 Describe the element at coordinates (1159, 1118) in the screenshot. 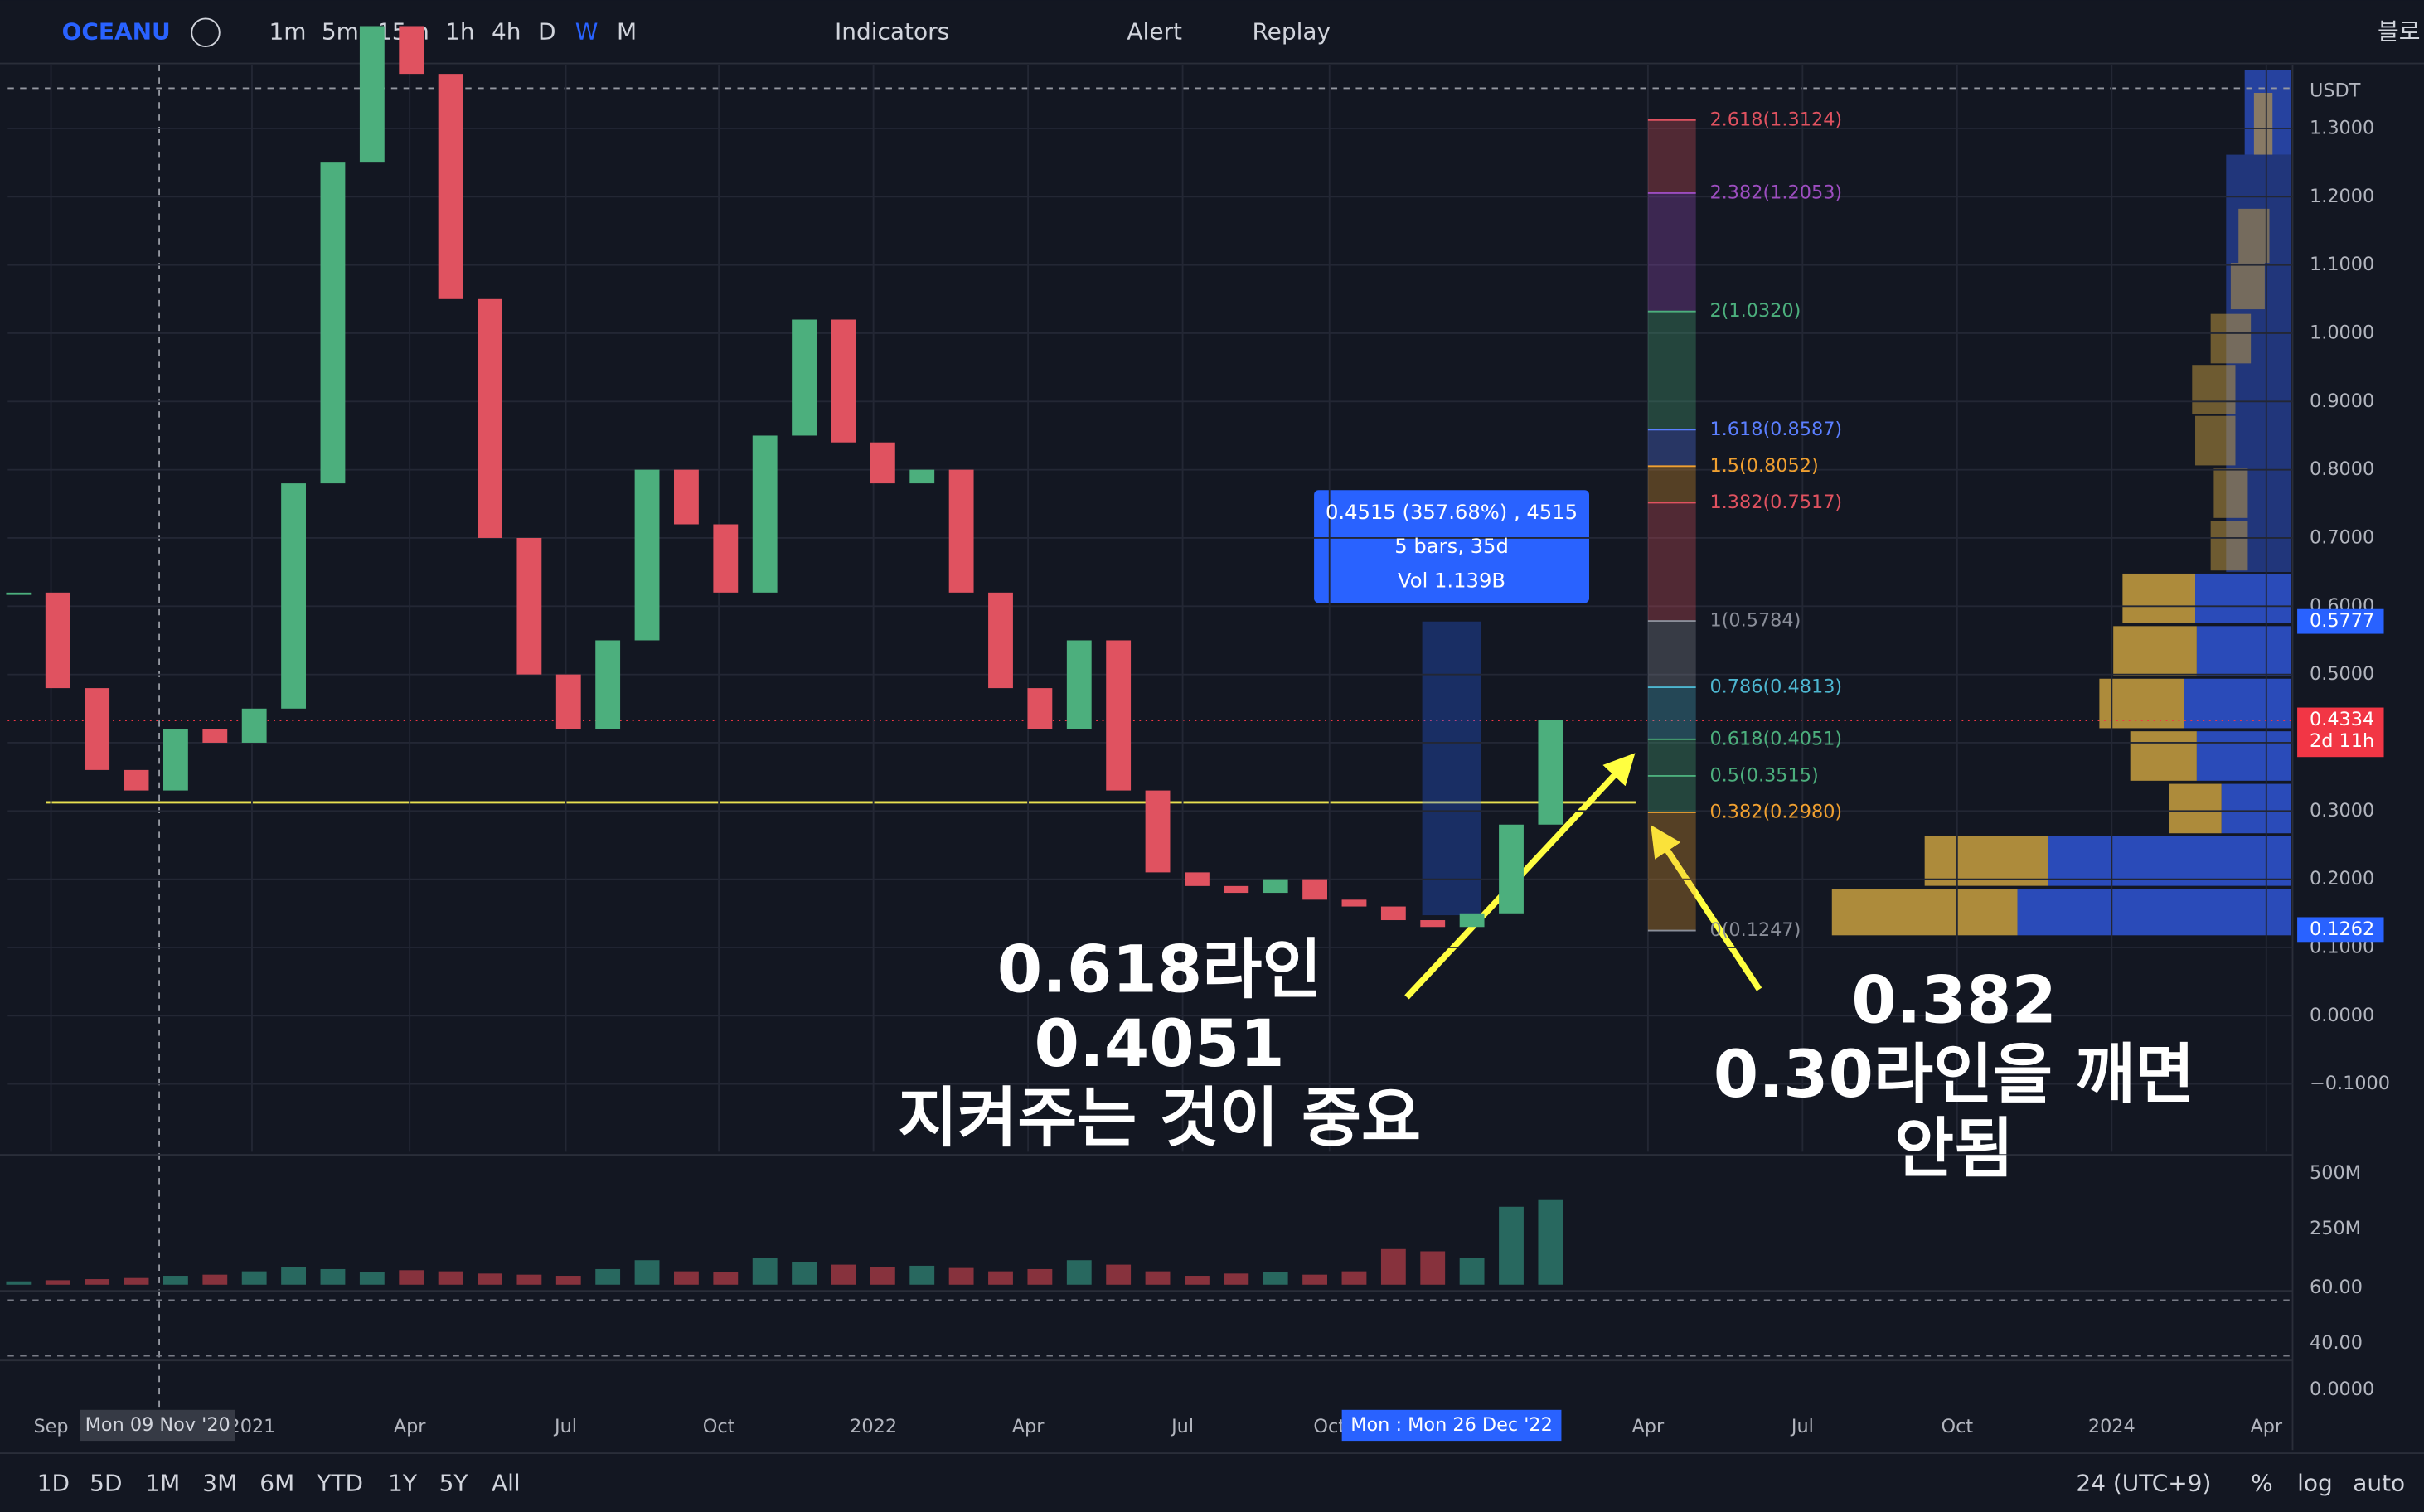

I see `annotation: 지켜주는 것이 중요` at that location.